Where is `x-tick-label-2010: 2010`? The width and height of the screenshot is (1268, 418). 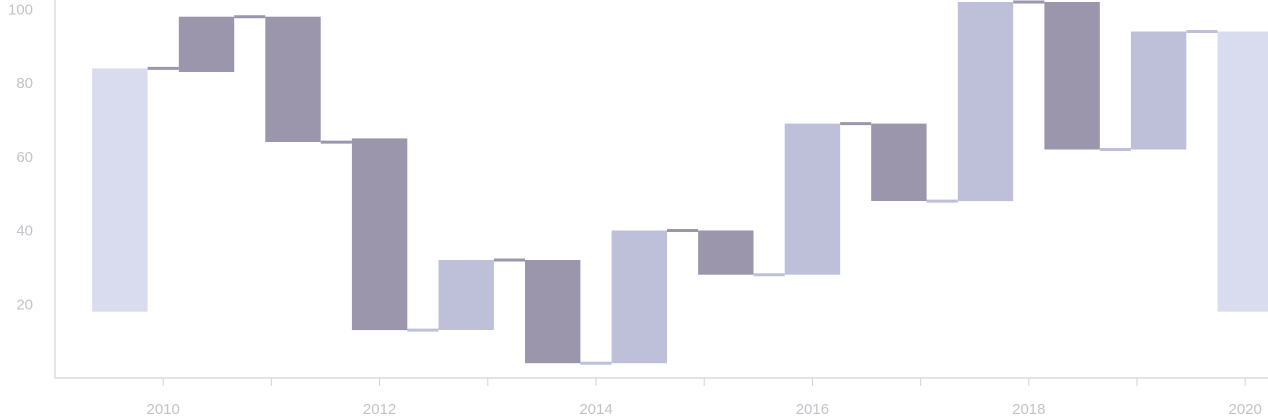 x-tick-label-2010: 2010 is located at coordinates (163, 409).